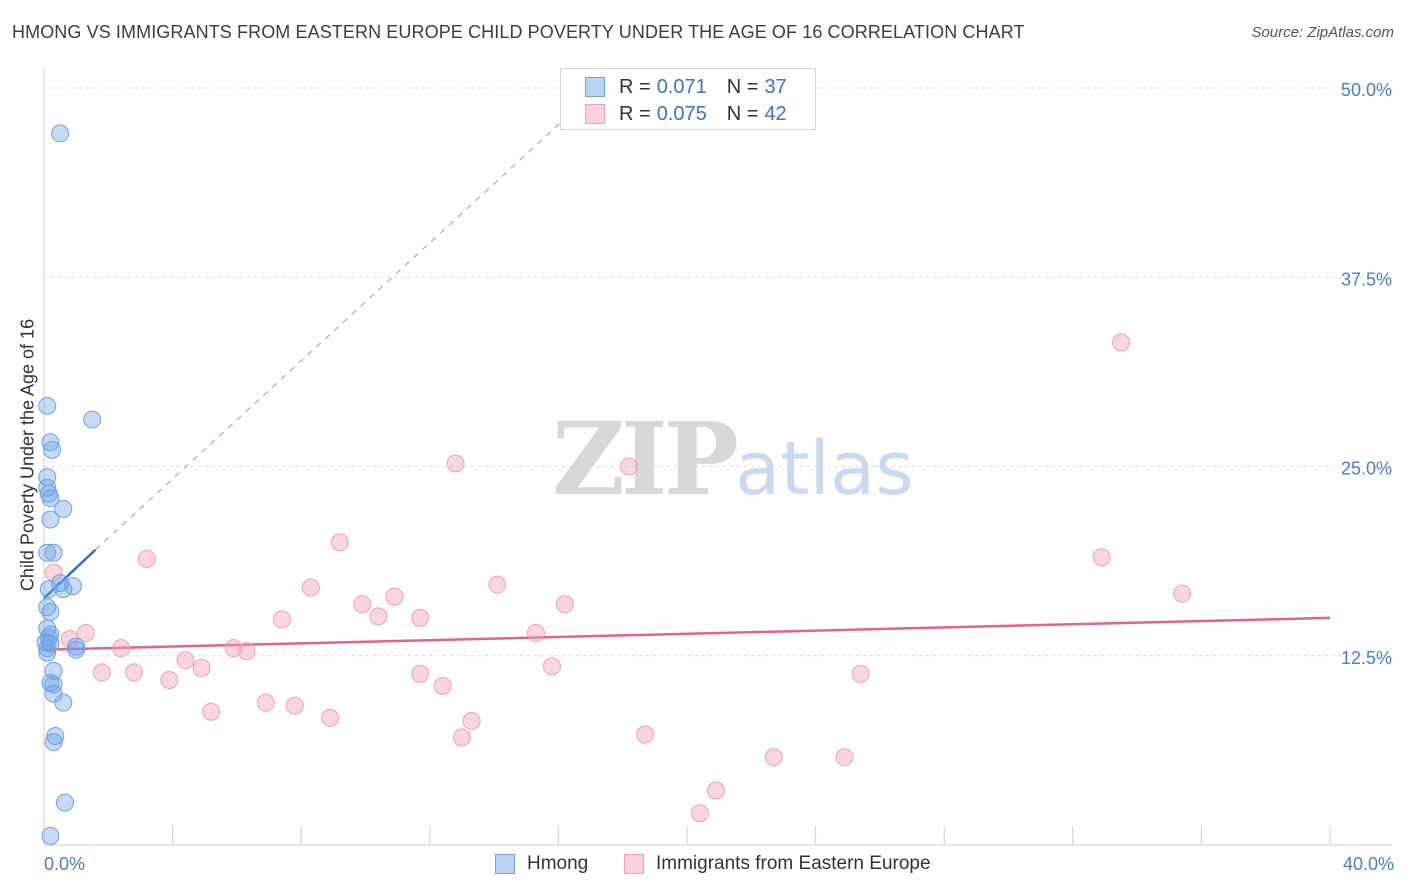  What do you see at coordinates (1322, 32) in the screenshot?
I see `source-credit: Source: ZipAtlas.com` at bounding box center [1322, 32].